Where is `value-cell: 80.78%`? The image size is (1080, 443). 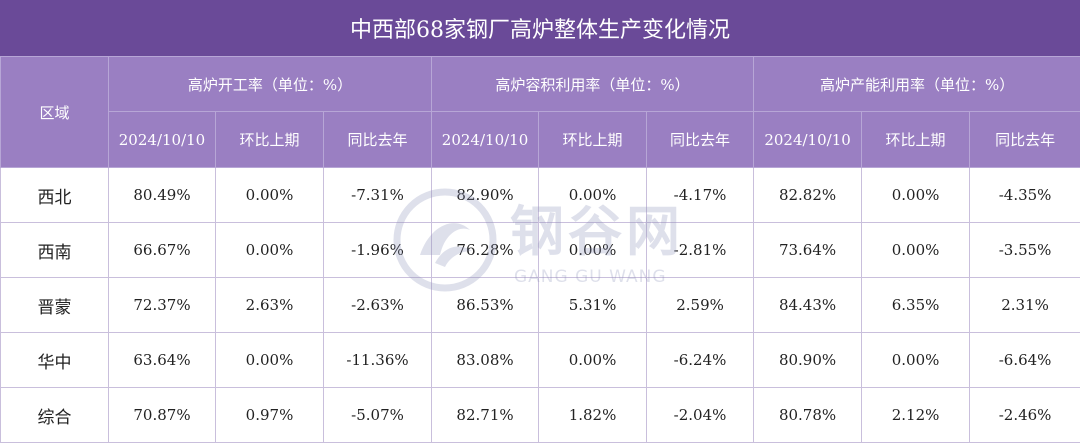
value-cell: 80.78% is located at coordinates (808, 415).